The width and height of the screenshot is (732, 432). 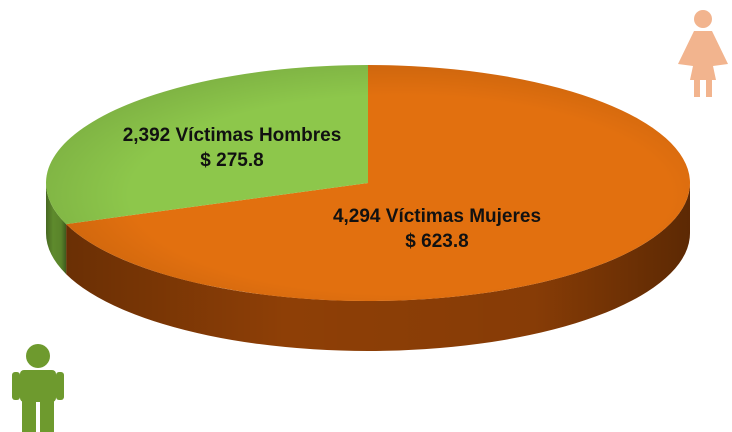 What do you see at coordinates (437, 216) in the screenshot?
I see `slice-label-mujeres: 4,294 Víctimas Mujeres` at bounding box center [437, 216].